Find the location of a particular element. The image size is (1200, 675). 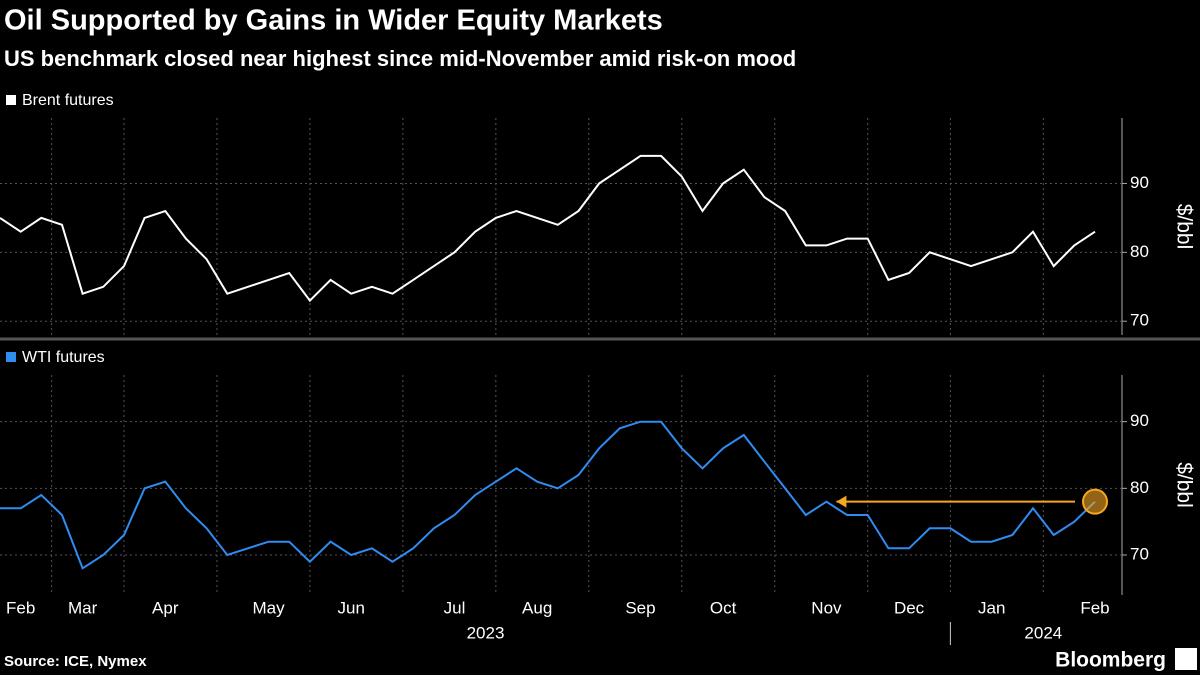

logo is located at coordinates (1186, 659).